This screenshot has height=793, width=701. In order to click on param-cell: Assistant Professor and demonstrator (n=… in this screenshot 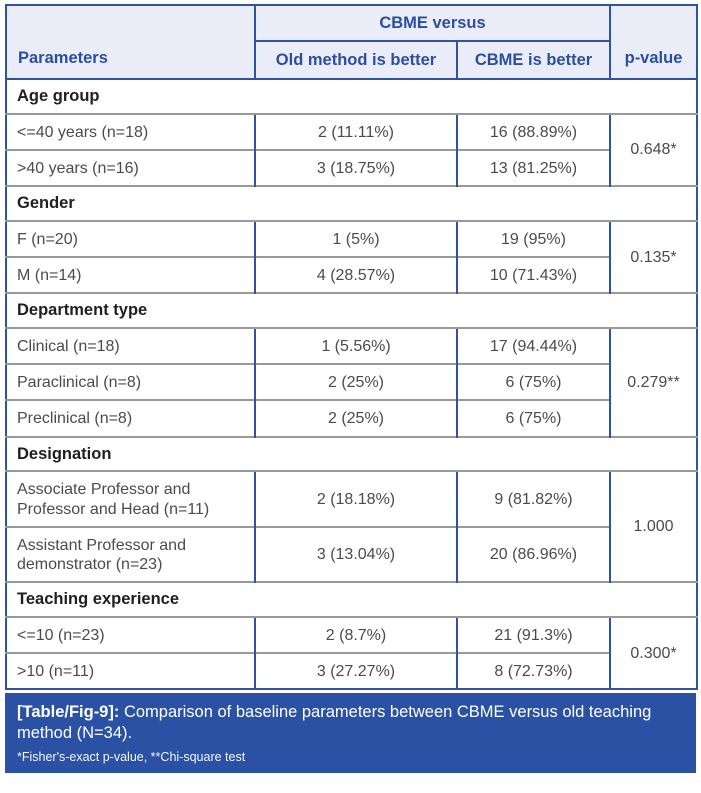, I will do `click(130, 554)`.